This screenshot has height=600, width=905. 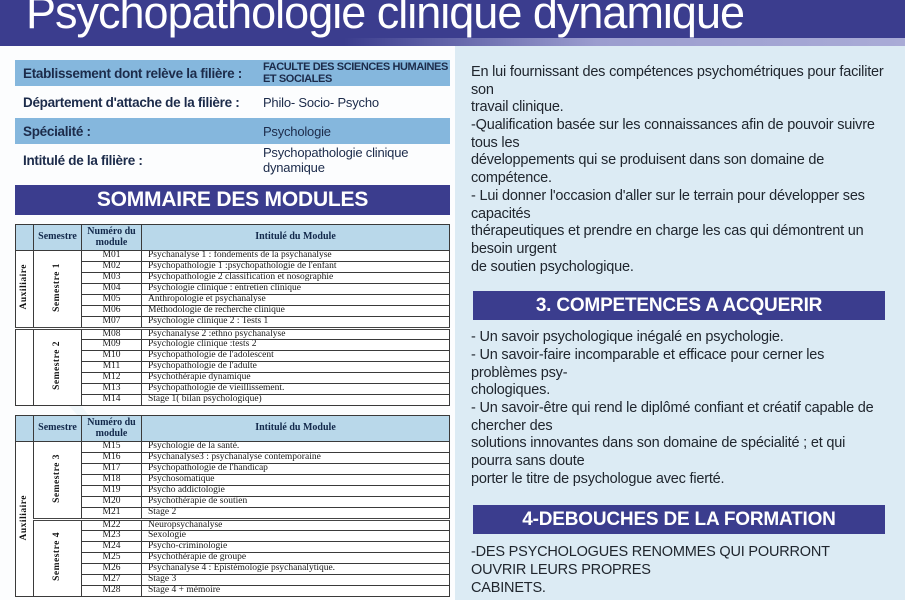 What do you see at coordinates (111, 300) in the screenshot?
I see `module-code: M05` at bounding box center [111, 300].